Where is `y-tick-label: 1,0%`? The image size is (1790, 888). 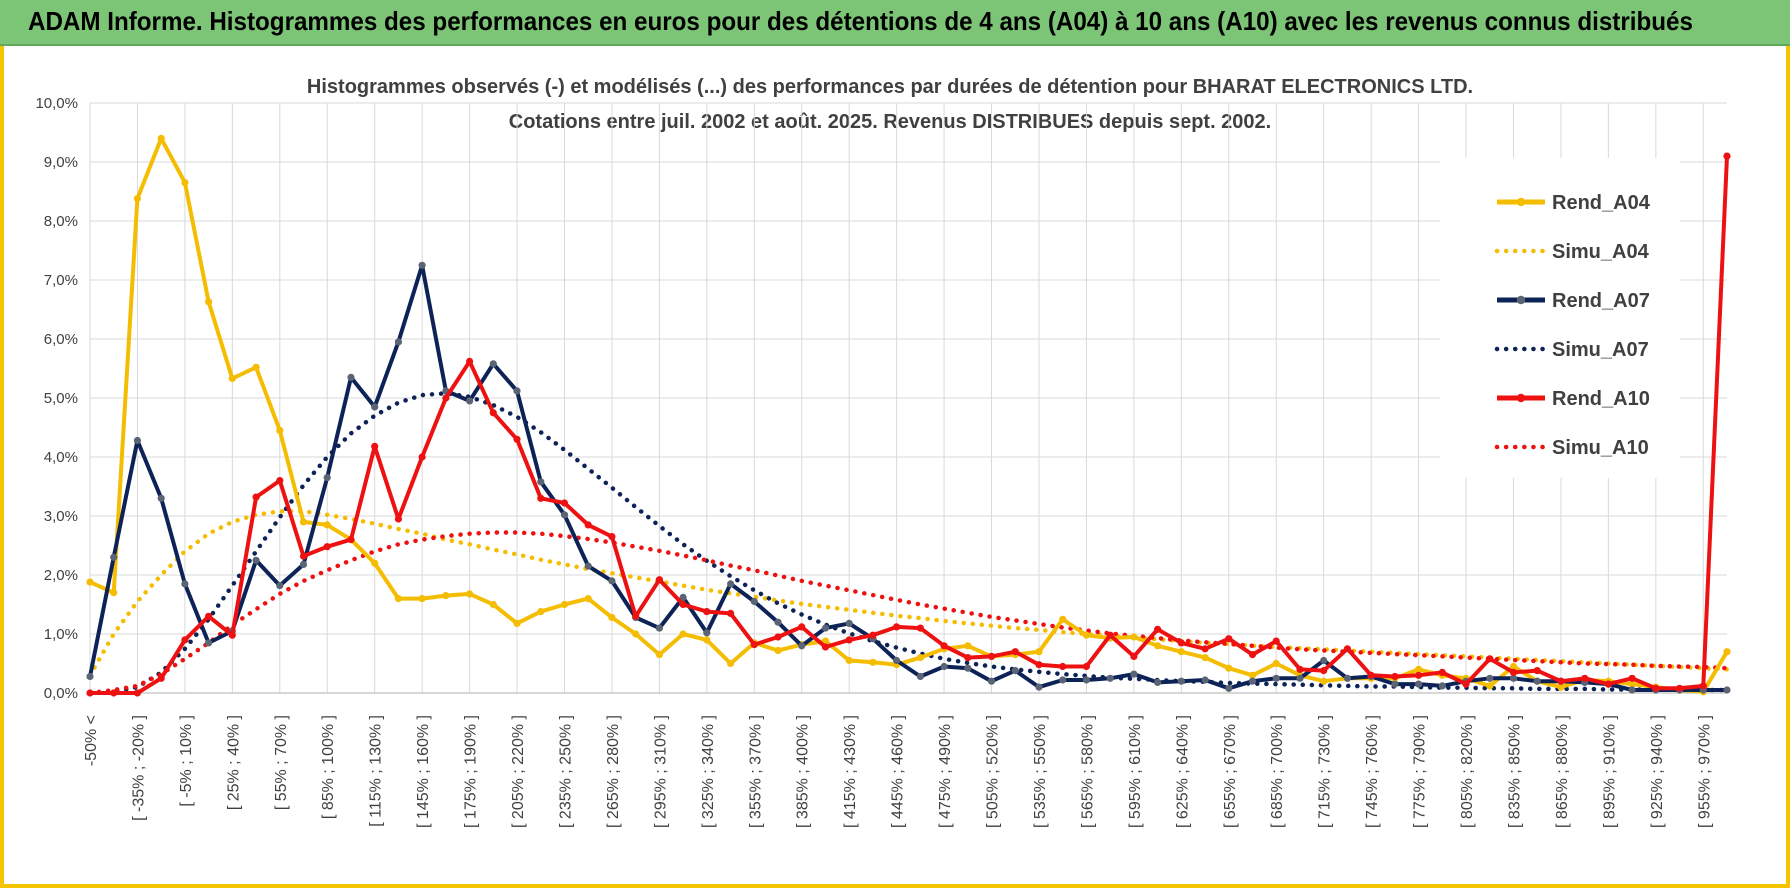 y-tick-label: 1,0% is located at coordinates (61, 634).